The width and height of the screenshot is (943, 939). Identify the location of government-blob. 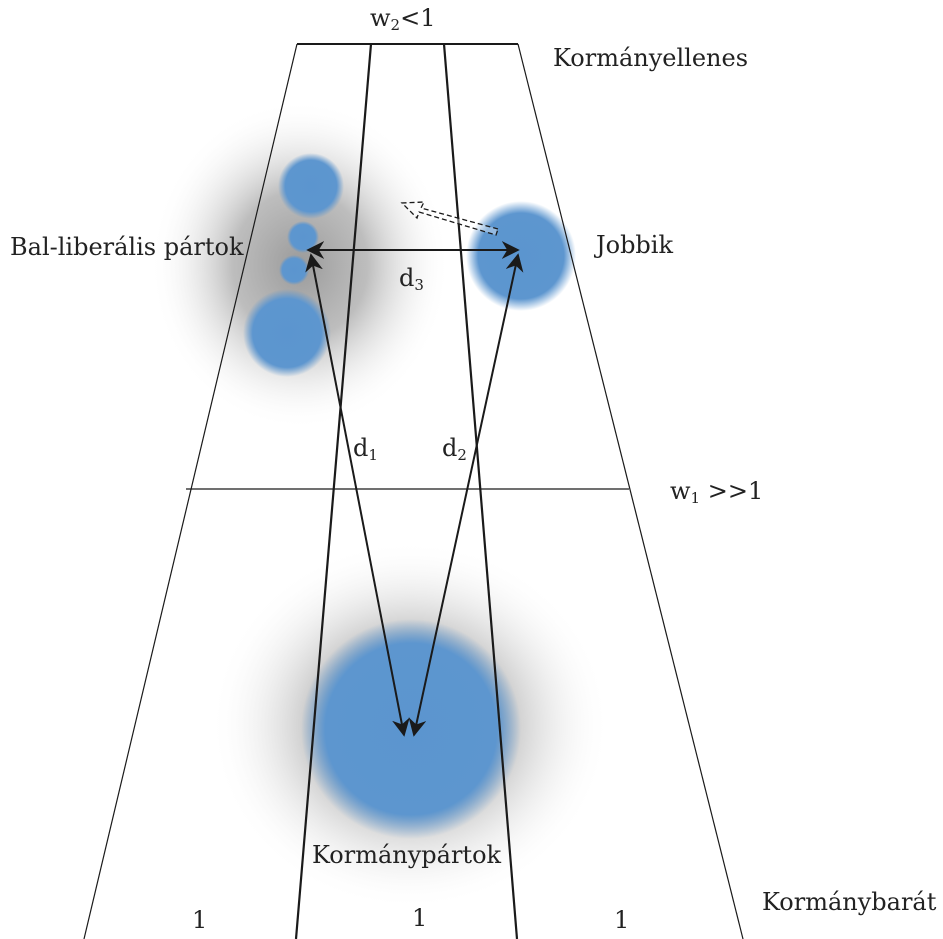
(411, 729).